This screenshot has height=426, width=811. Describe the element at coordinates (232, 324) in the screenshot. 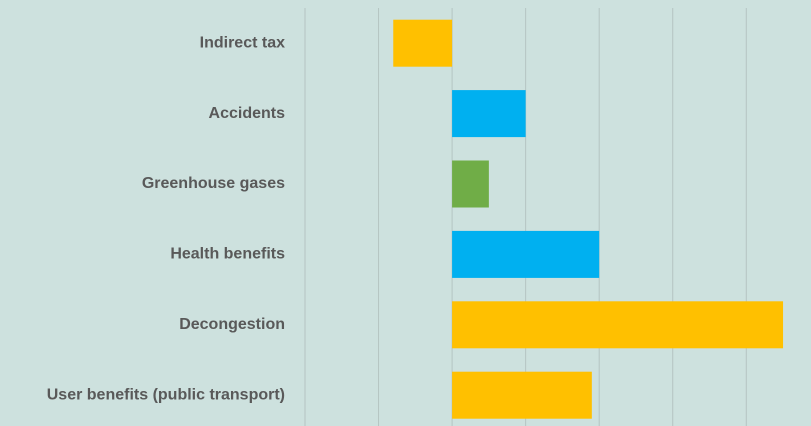

I see `y-tick-label: Decongestion` at that location.